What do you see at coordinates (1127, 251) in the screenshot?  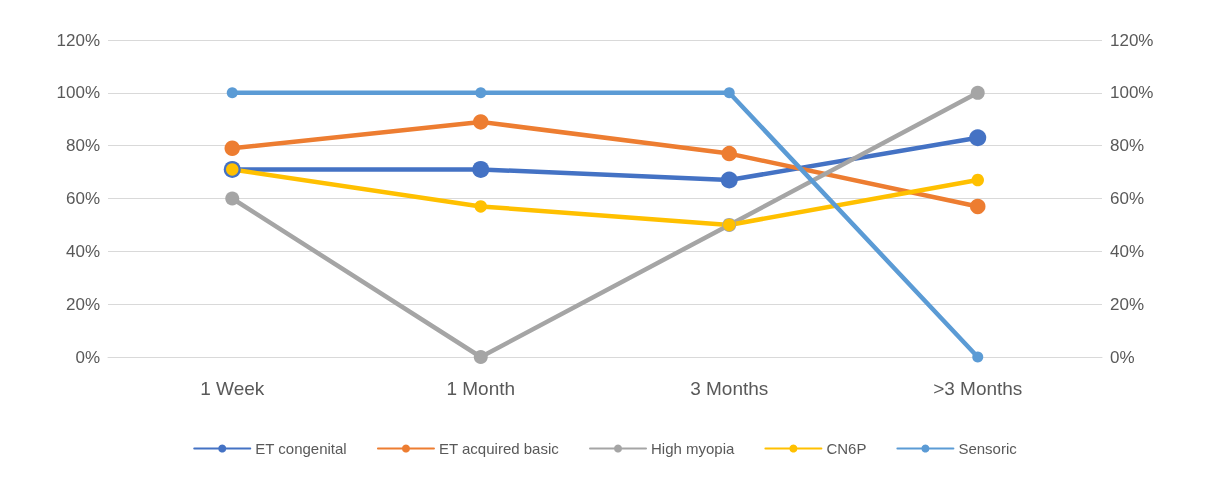 I see `y2-tick-label: 40%` at bounding box center [1127, 251].